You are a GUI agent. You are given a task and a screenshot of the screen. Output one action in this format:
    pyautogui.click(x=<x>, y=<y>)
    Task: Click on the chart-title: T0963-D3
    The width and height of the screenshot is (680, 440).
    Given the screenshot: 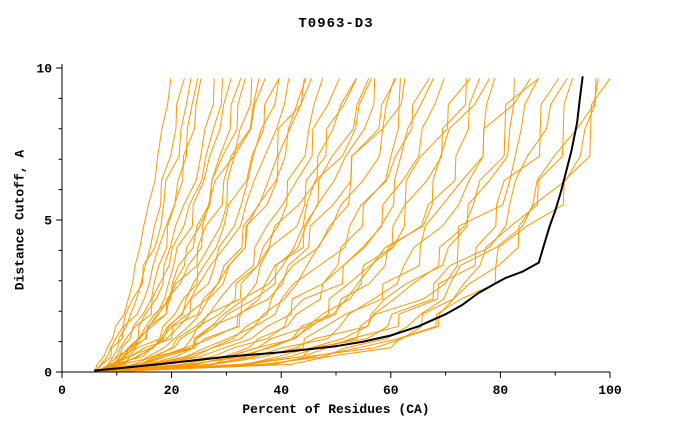 What is the action you would take?
    pyautogui.click(x=336, y=24)
    